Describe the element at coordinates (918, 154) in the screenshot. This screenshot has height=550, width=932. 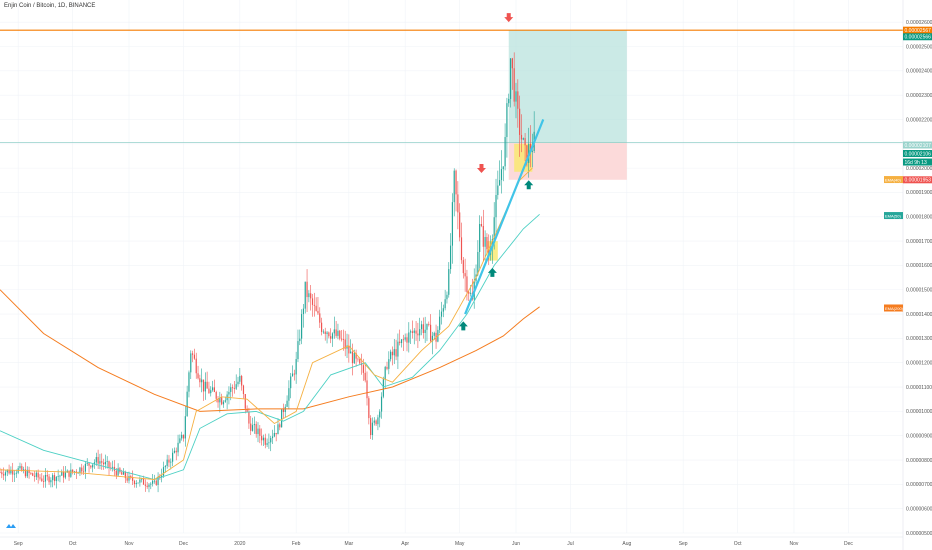
I see `price-tag-label: 0.00002106` at that location.